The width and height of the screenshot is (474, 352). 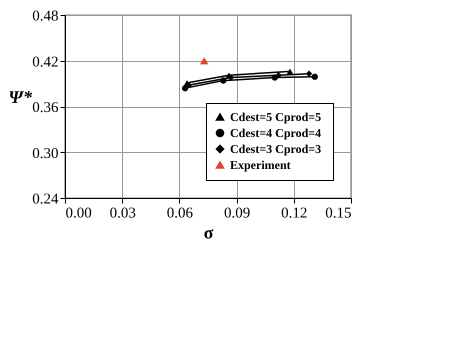 I want to click on x-tick-label: 0.12, so click(x=294, y=214).